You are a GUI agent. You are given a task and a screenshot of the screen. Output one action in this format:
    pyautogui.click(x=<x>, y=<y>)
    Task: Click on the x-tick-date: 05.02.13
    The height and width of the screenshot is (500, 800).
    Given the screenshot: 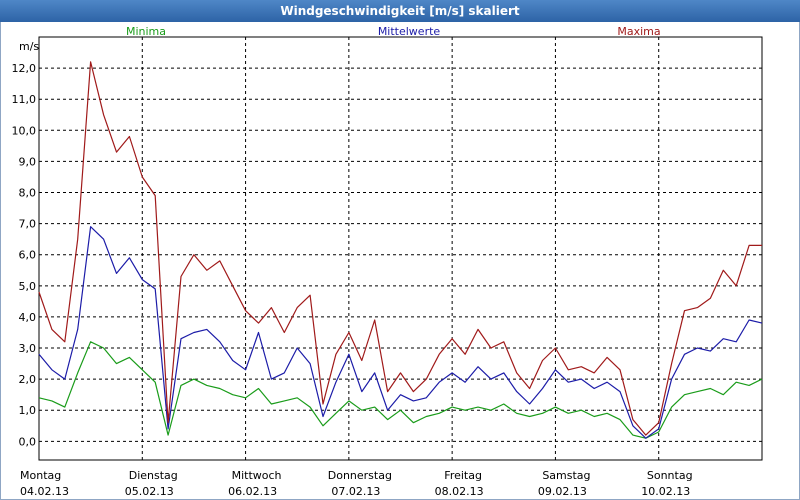 What is the action you would take?
    pyautogui.click(x=149, y=491)
    